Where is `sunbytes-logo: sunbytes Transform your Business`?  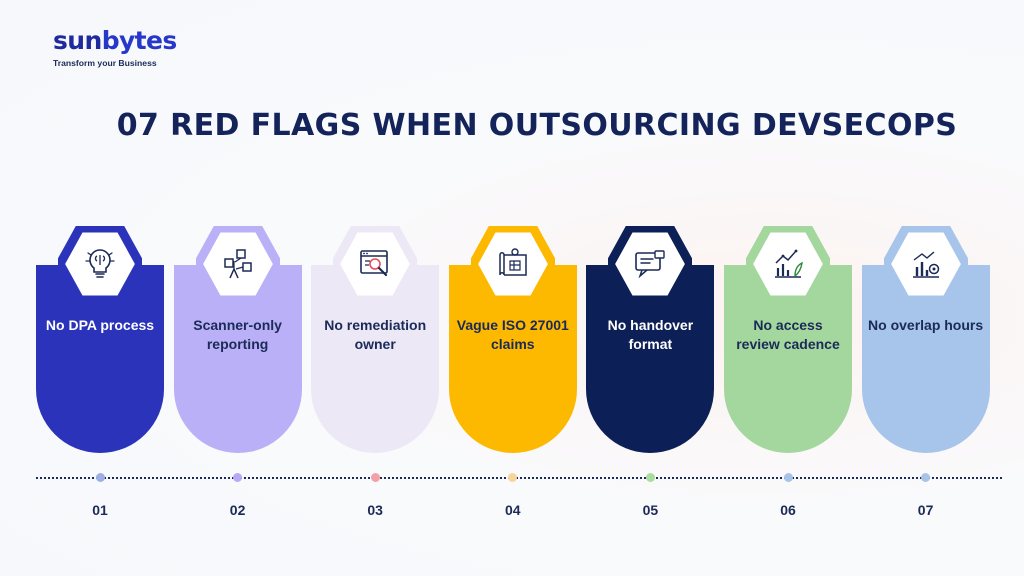 sunbytes-logo: sunbytes Transform your Business is located at coordinates (115, 47).